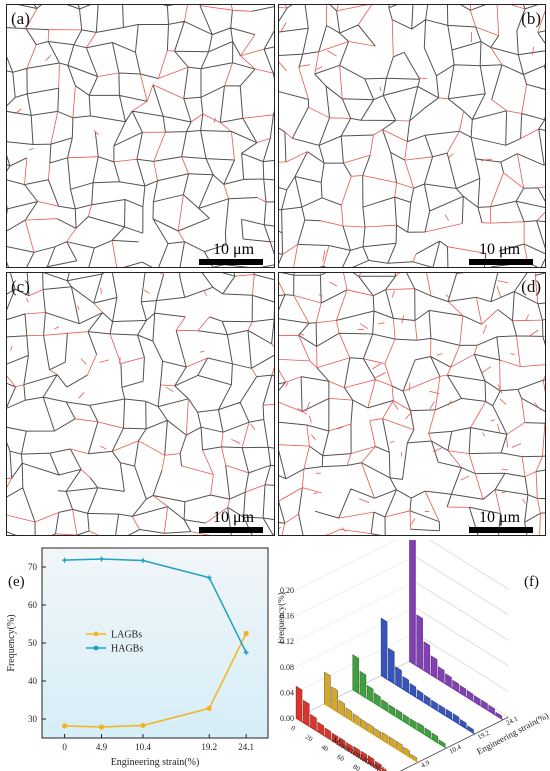 The image size is (550, 771). I want to click on legend-label-lagbs: LAGBs, so click(126, 635).